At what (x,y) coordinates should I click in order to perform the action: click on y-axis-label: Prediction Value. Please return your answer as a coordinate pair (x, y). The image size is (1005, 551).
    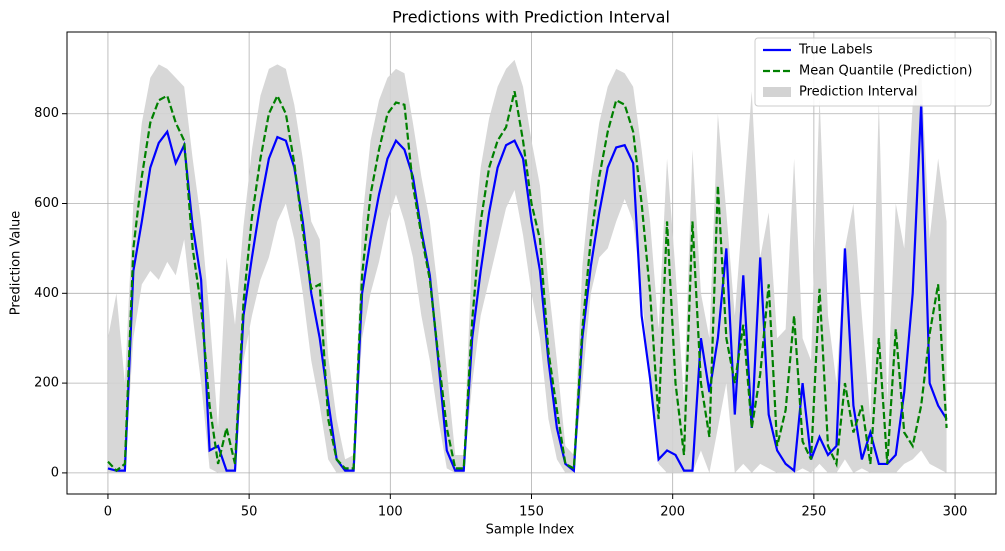
    Looking at the image, I should click on (16, 263).